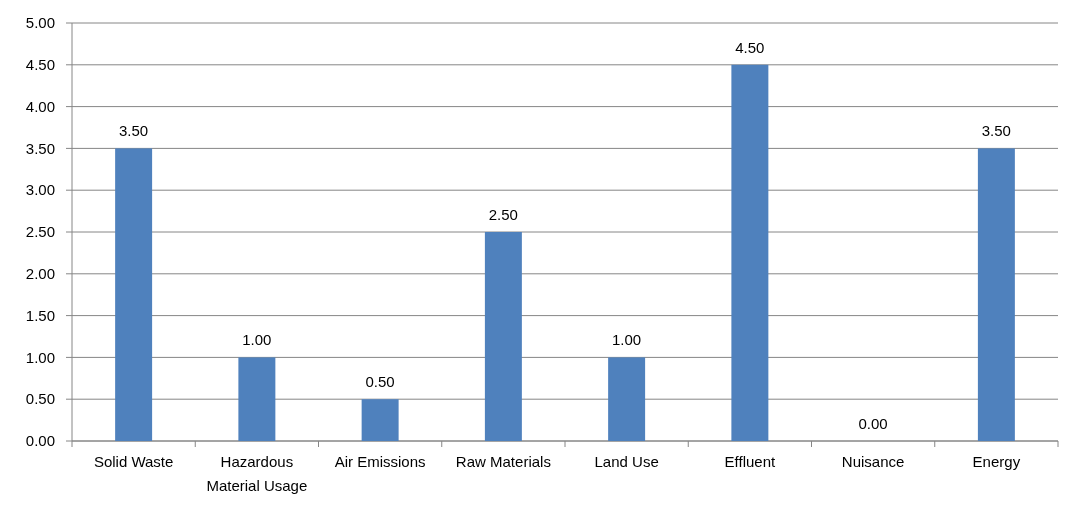 The width and height of the screenshot is (1079, 526). What do you see at coordinates (40, 65) in the screenshot?
I see `y-tick-label: 4.50` at bounding box center [40, 65].